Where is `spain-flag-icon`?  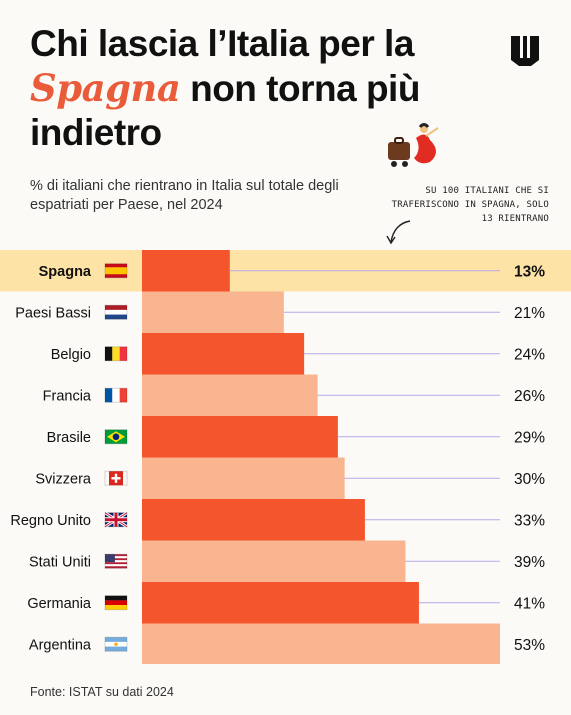 spain-flag-icon is located at coordinates (116, 271).